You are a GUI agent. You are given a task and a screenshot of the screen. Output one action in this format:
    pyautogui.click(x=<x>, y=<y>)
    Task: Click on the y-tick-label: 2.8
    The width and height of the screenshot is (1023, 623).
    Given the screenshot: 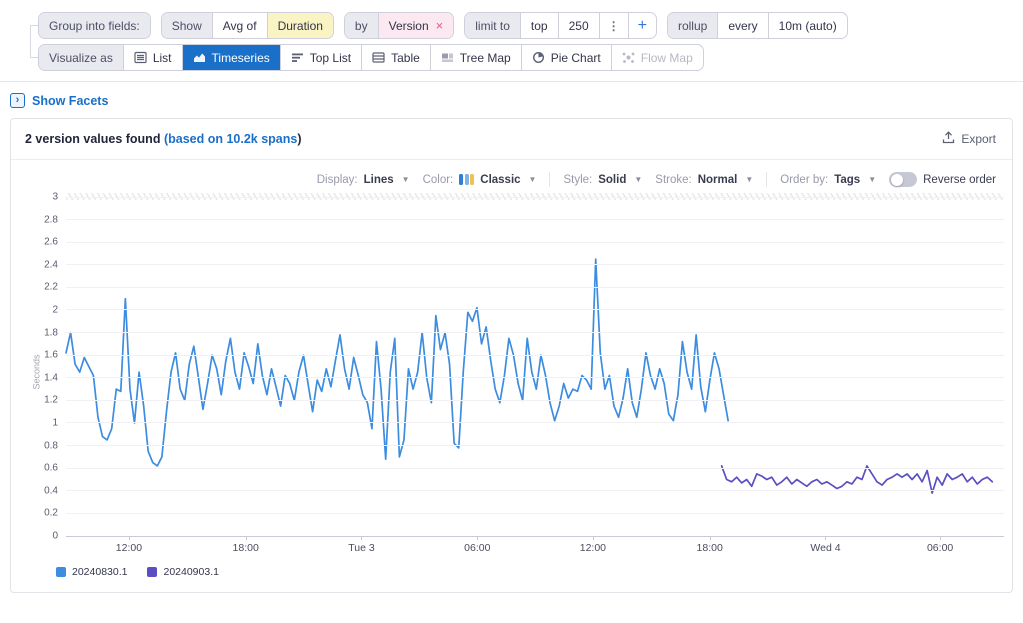 What is the action you would take?
    pyautogui.click(x=51, y=220)
    